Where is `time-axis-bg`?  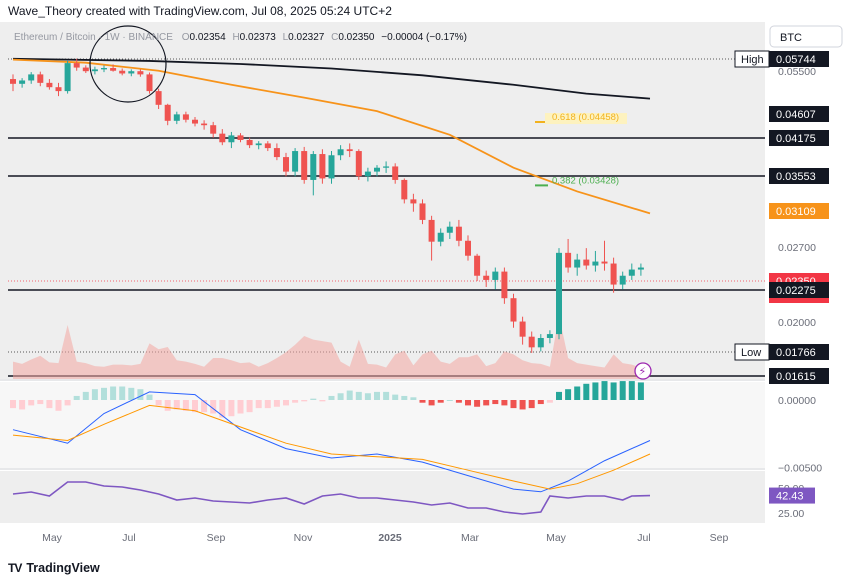 time-axis-bg is located at coordinates (425, 539).